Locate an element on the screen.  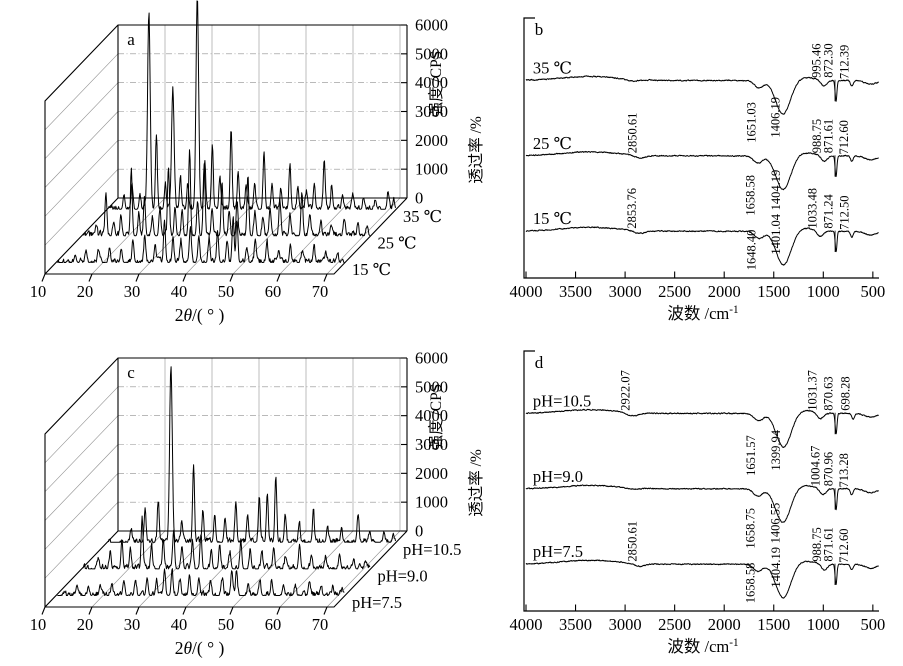
xrd-trace-15℃ is located at coordinates (201, 239).